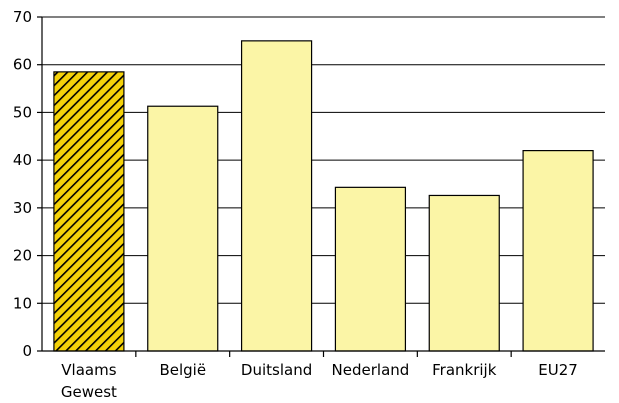 Image resolution: width=619 pixels, height=403 pixels. I want to click on y-tick-label-40: 40, so click(22, 160).